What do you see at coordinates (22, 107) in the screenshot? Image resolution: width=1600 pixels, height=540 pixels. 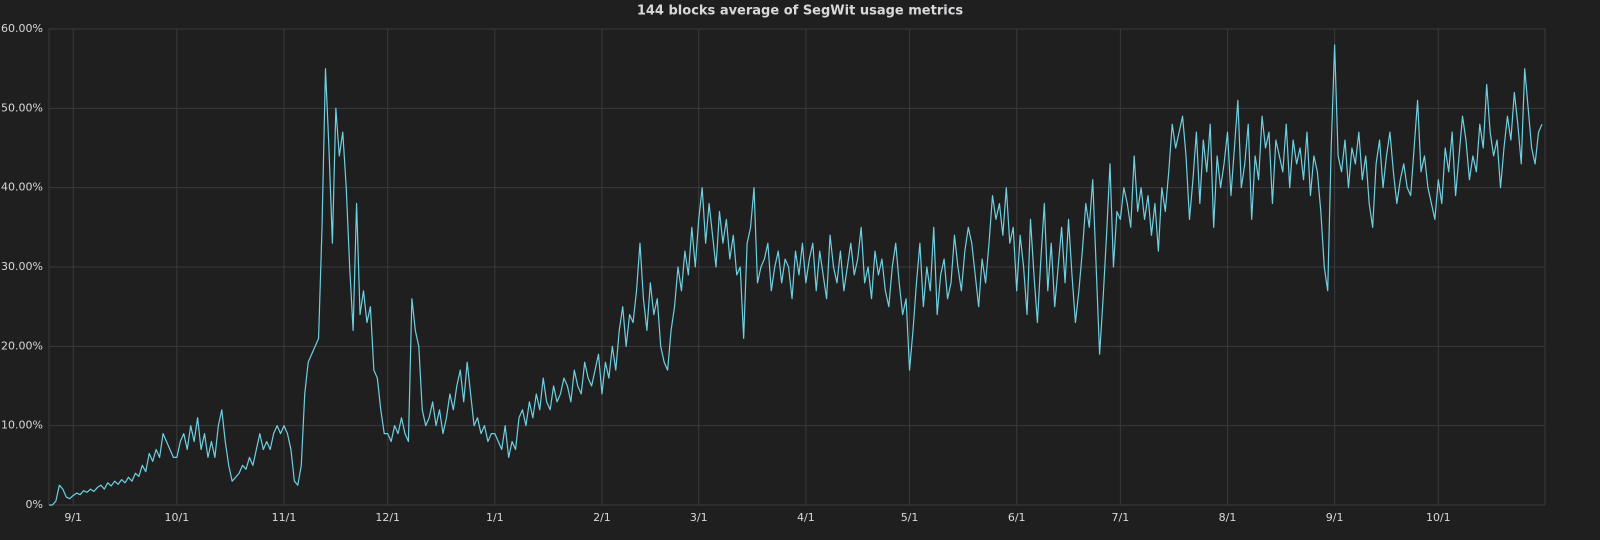 I see `y-tick-label: 50.00%` at bounding box center [22, 107].